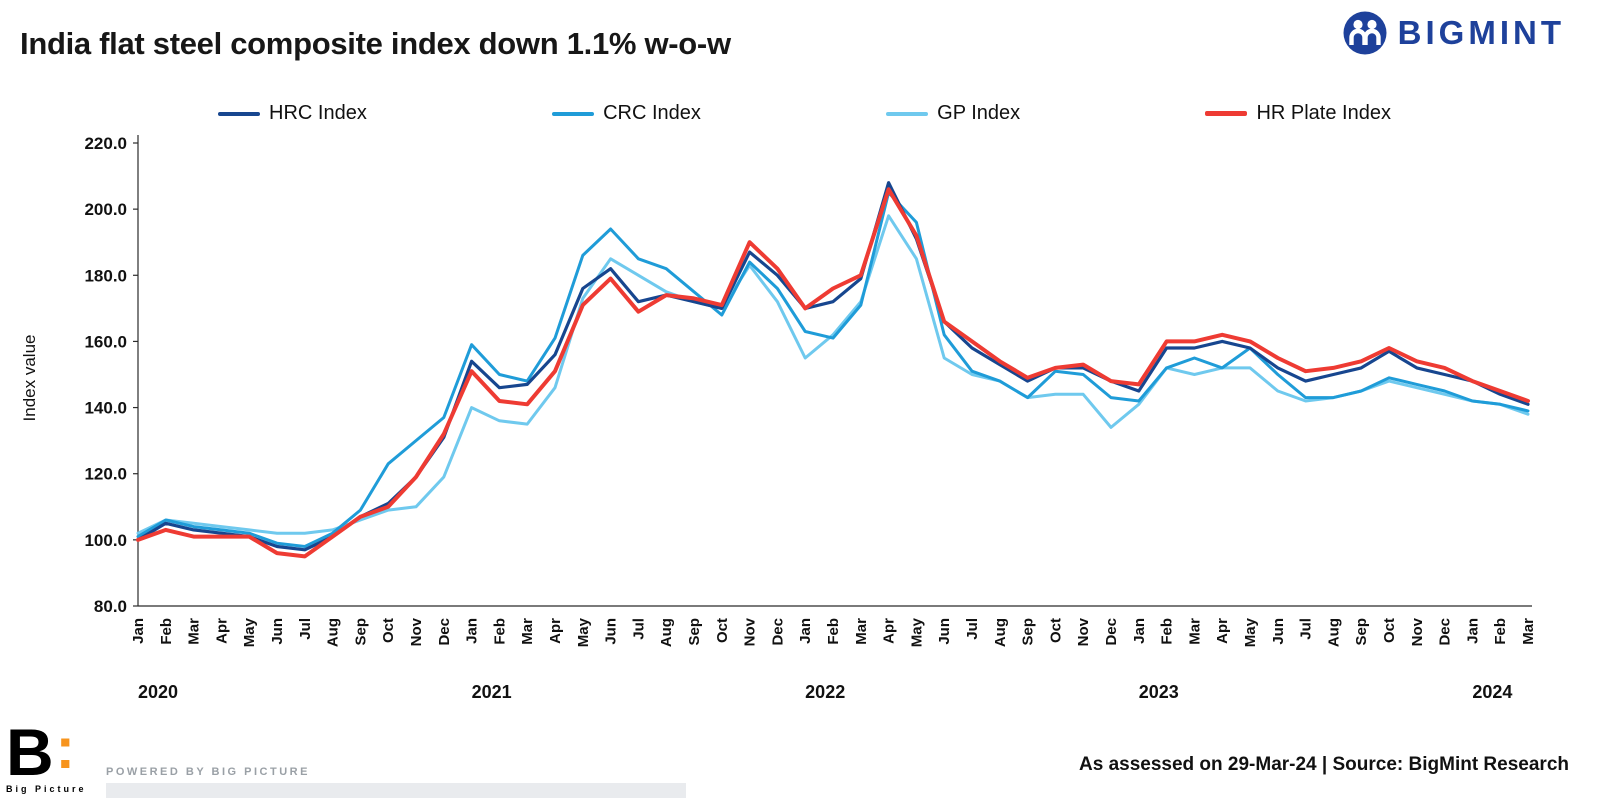  Describe the element at coordinates (396, 790) in the screenshot. I see `footer-bar` at that location.